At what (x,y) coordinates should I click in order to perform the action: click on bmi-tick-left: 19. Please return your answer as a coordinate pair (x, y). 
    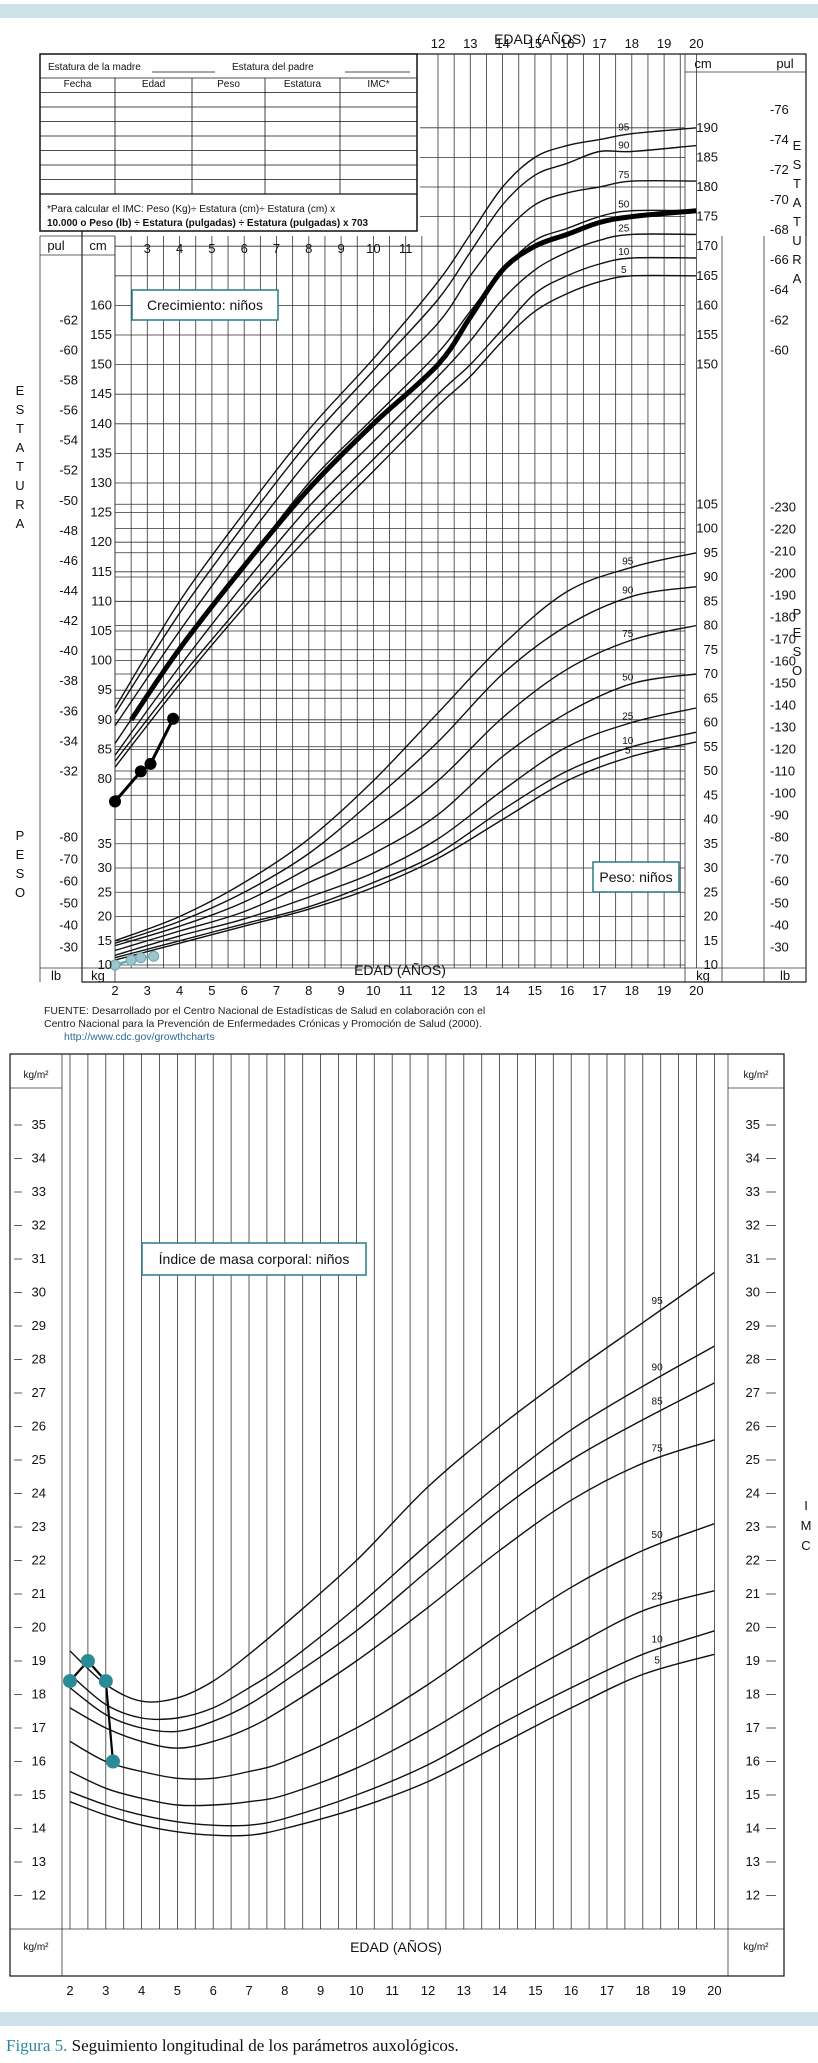
    Looking at the image, I should click on (39, 1660).